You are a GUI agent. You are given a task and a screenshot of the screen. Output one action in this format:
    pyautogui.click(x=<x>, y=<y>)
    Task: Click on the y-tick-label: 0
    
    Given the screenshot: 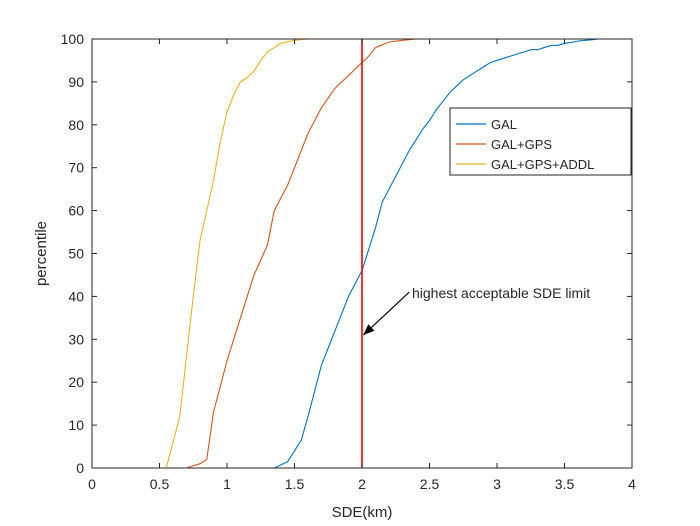 What is the action you would take?
    pyautogui.click(x=80, y=468)
    